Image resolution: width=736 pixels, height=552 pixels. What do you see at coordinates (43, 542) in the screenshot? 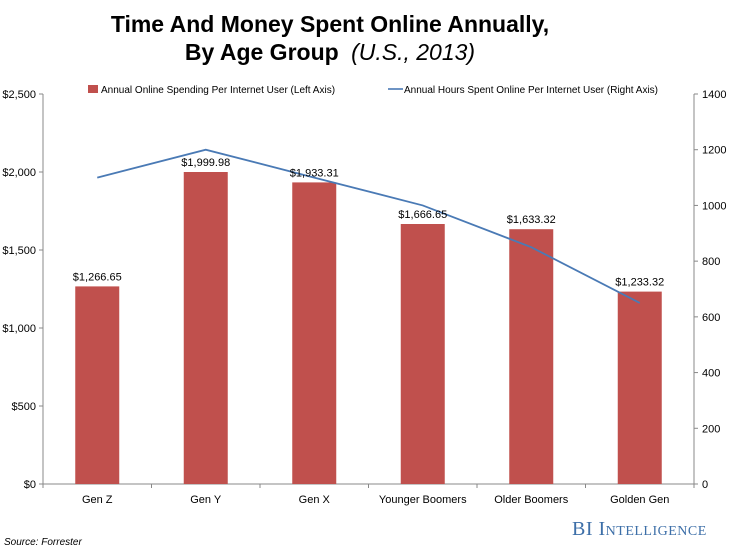
I see `source-note: Source: Forrester` at bounding box center [43, 542].